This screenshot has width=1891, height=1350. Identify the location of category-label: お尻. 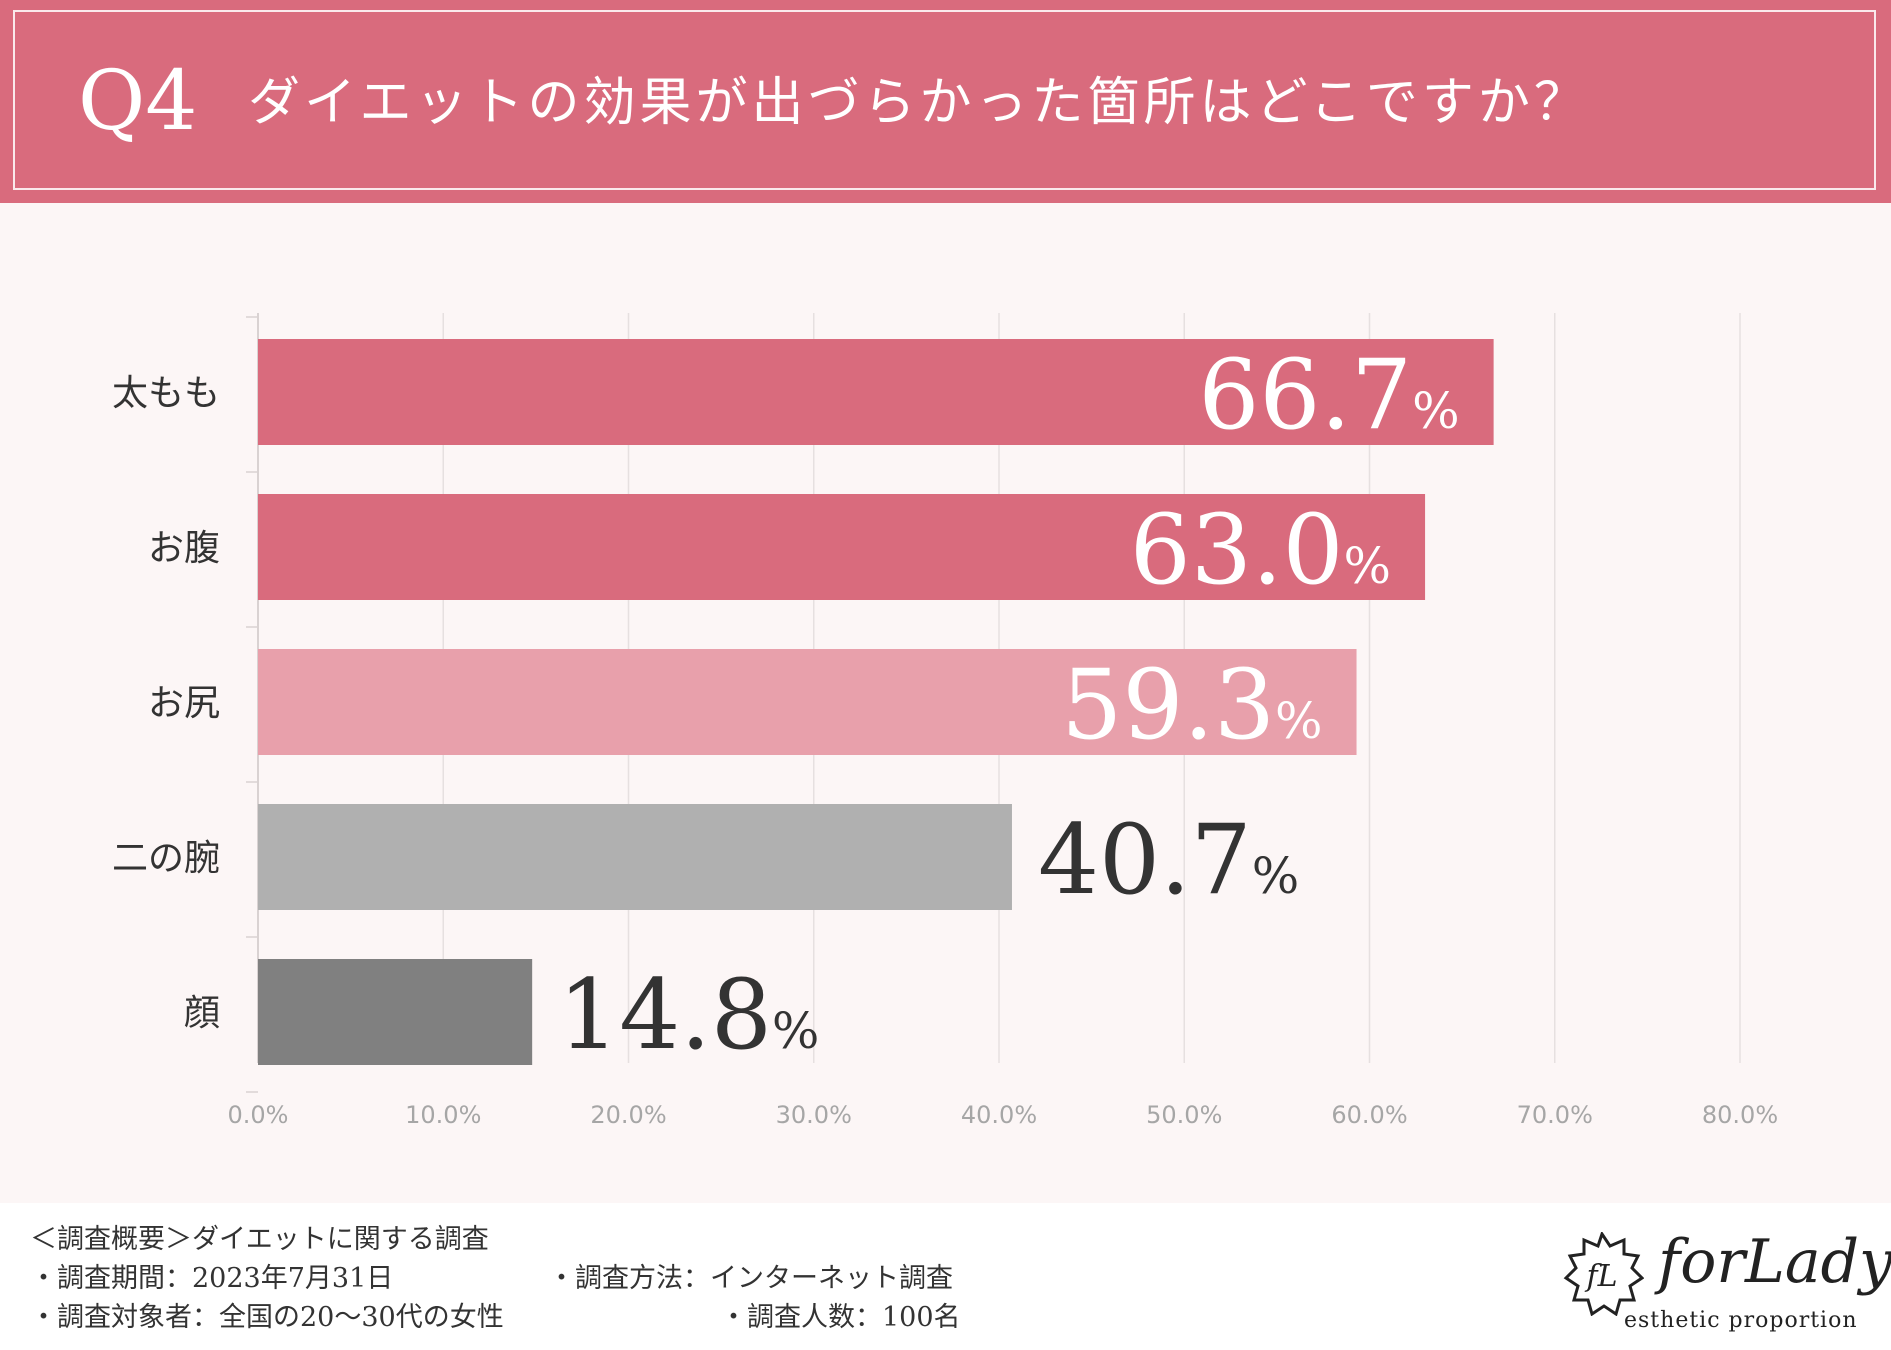
(184, 703).